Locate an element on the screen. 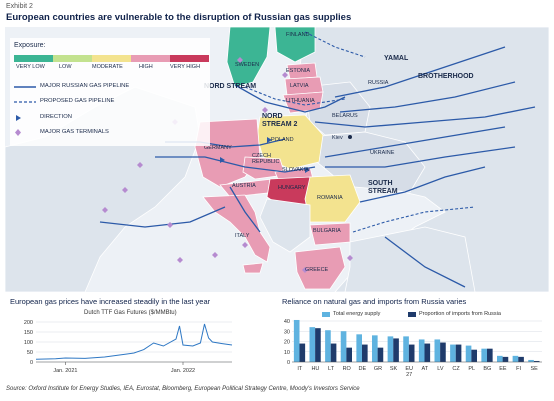 This screenshot has height=401, width=554. category-label: CZ is located at coordinates (456, 369).